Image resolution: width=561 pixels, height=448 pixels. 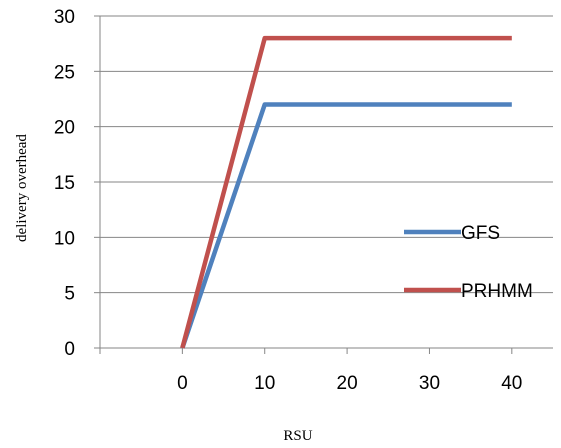 I want to click on x-tick-label: 40, so click(x=511, y=383).